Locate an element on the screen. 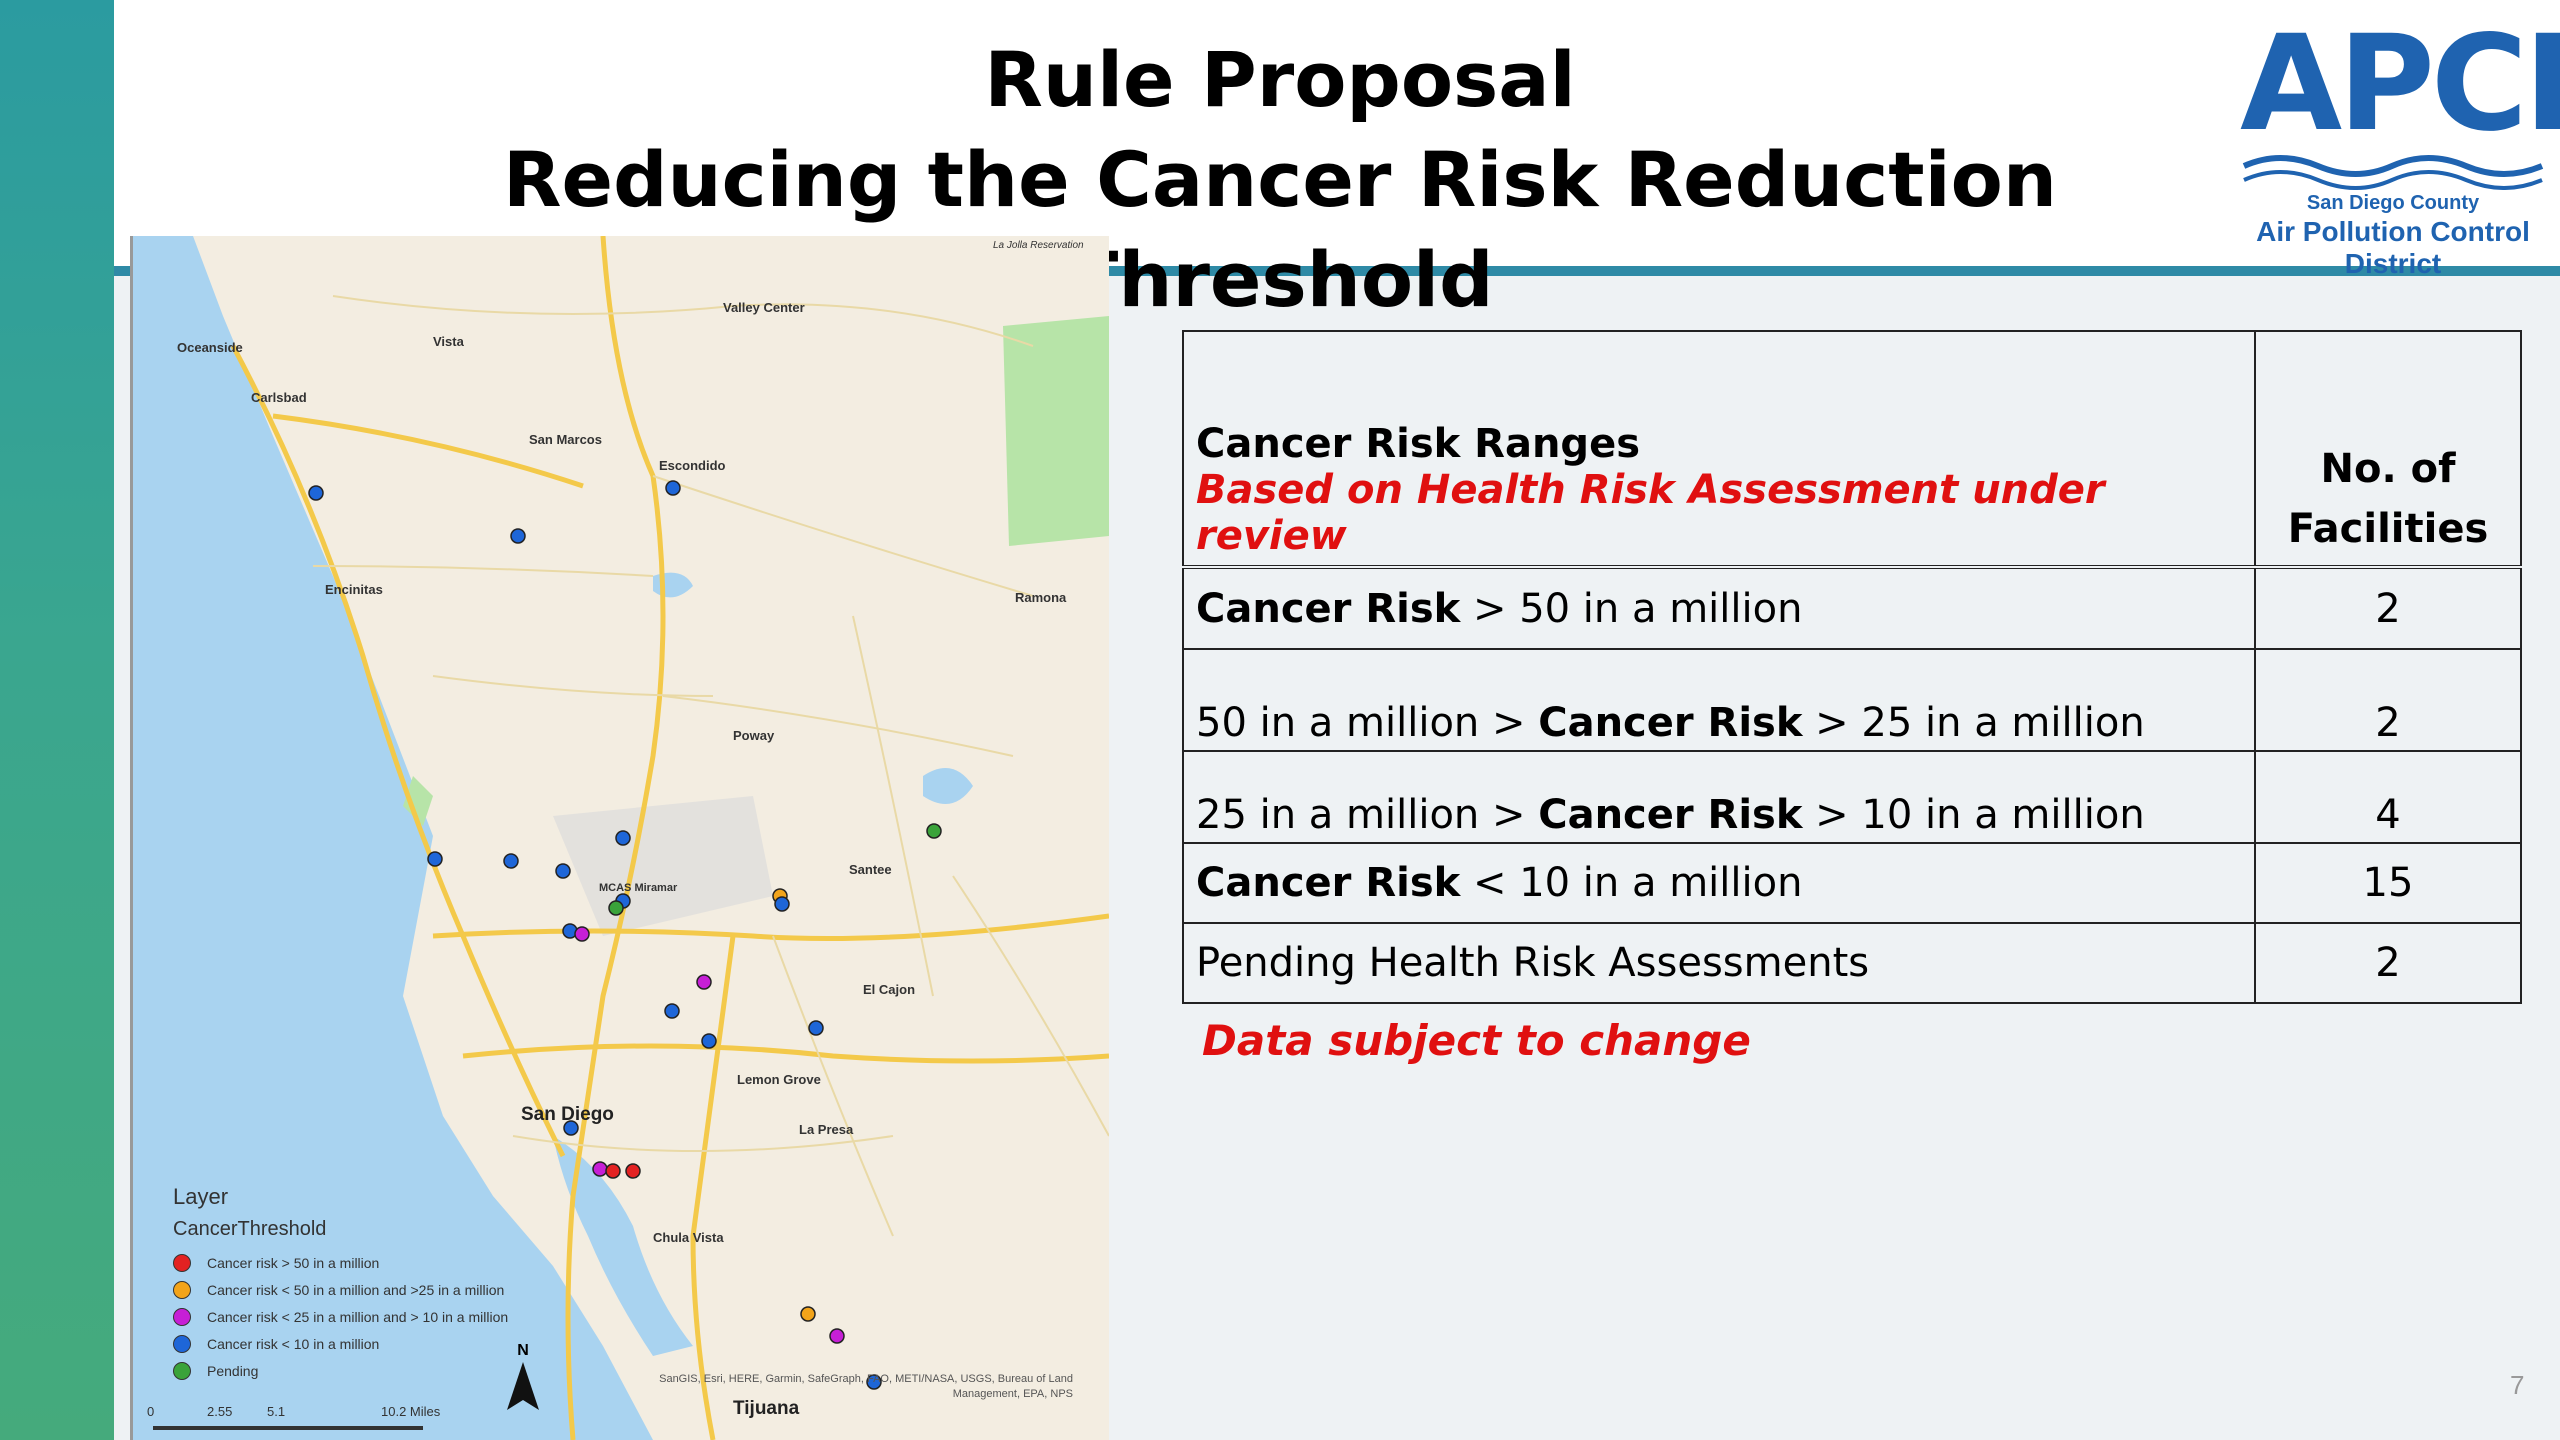 Image resolution: width=2560 pixels, height=1440 pixels. scale-label: 5.1 is located at coordinates (276, 1411).